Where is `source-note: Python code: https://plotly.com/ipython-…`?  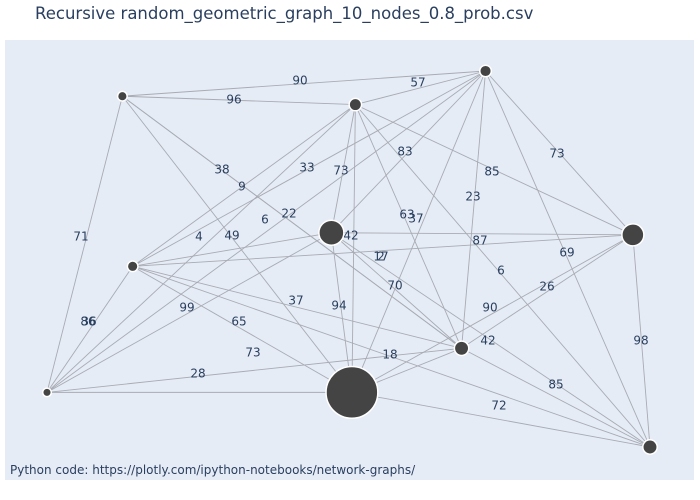
source-note: Python code: https://plotly.com/ipython-… is located at coordinates (213, 470).